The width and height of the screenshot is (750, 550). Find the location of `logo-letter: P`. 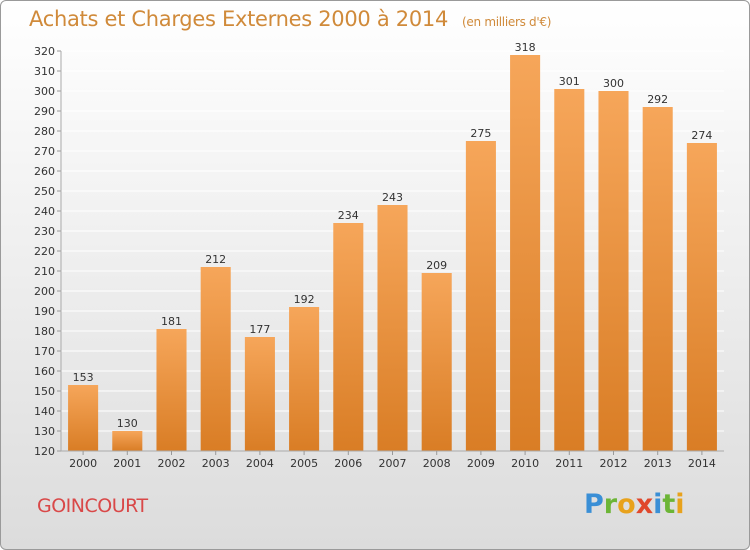

logo-letter: P is located at coordinates (594, 504).